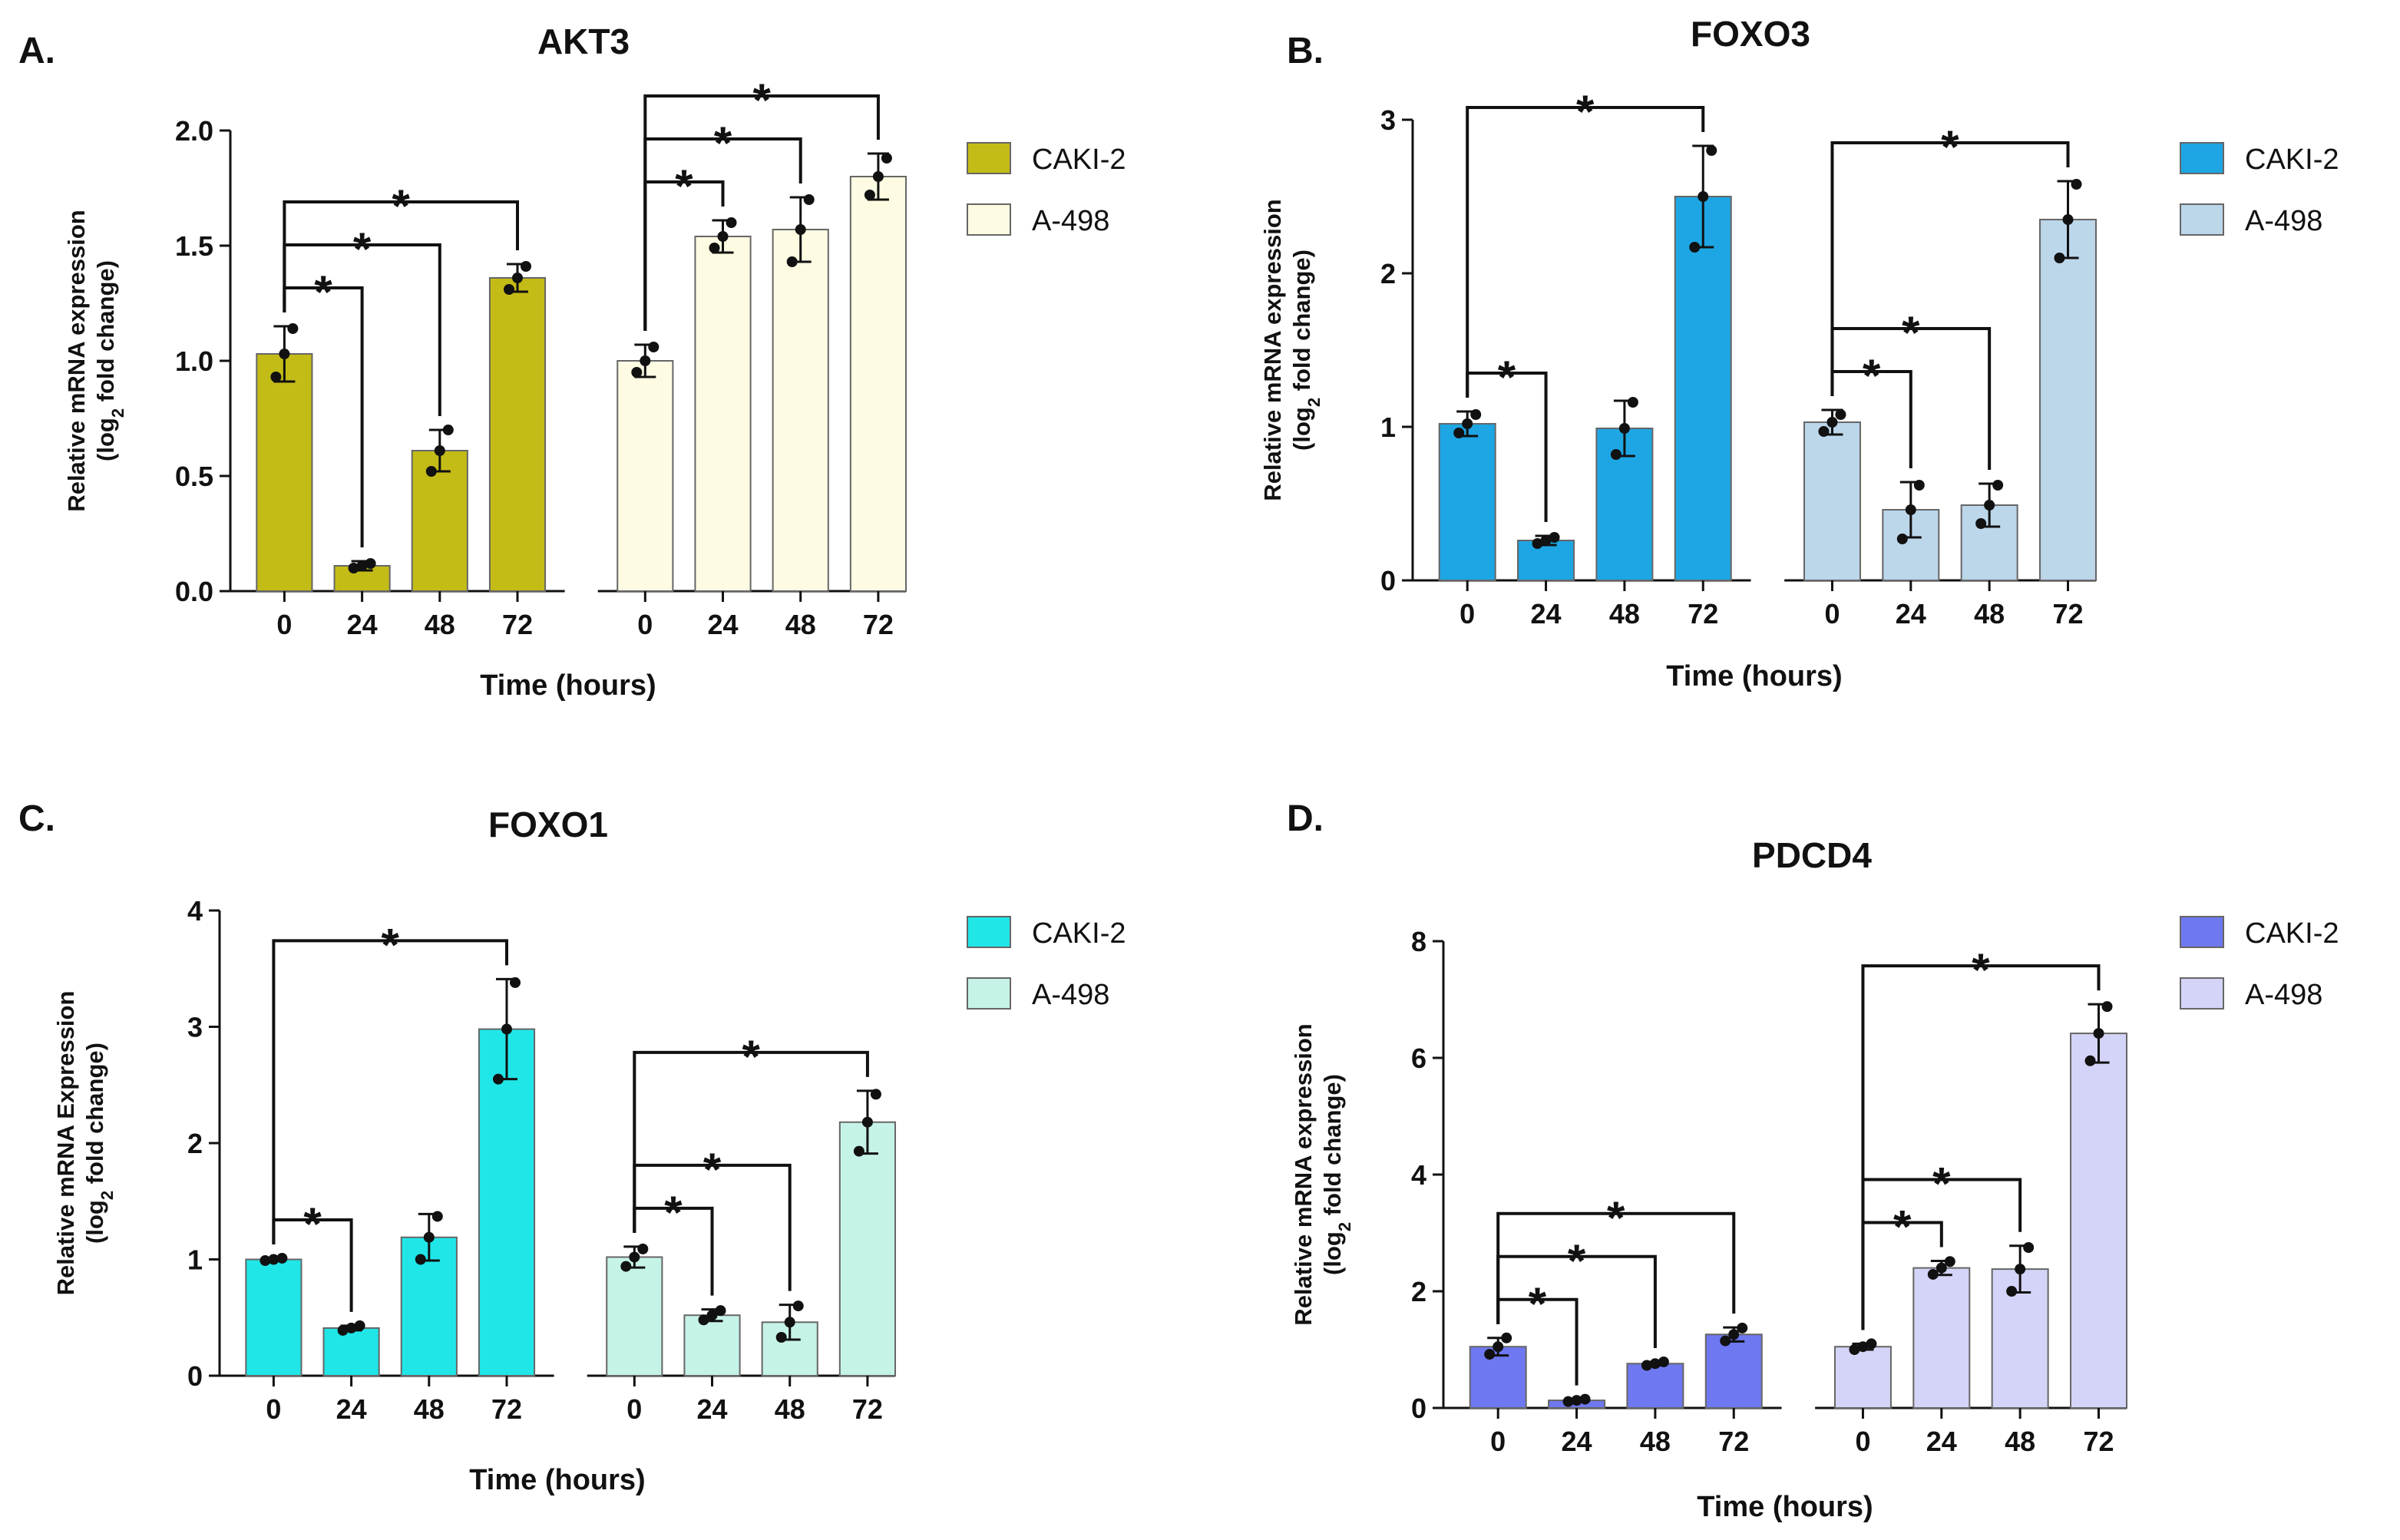 Image resolution: width=2400 pixels, height=1540 pixels. Describe the element at coordinates (1336, 1174) in the screenshot. I see `y-label-line: (log2 fold change)` at that location.